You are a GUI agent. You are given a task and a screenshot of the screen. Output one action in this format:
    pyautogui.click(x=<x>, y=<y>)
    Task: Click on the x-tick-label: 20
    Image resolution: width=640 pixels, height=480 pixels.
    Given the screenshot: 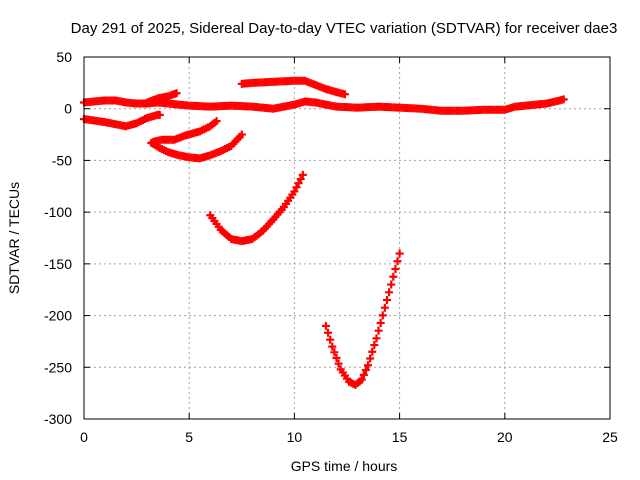 What is the action you would take?
    pyautogui.click(x=505, y=437)
    